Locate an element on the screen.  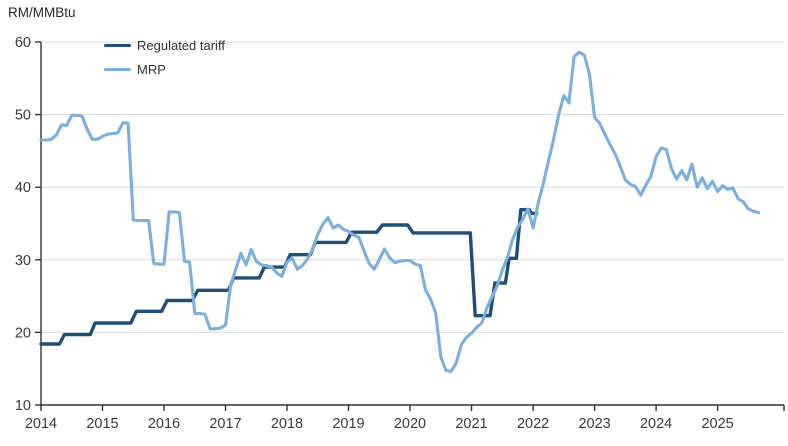
y-tick-label: 50 is located at coordinates (23, 116).